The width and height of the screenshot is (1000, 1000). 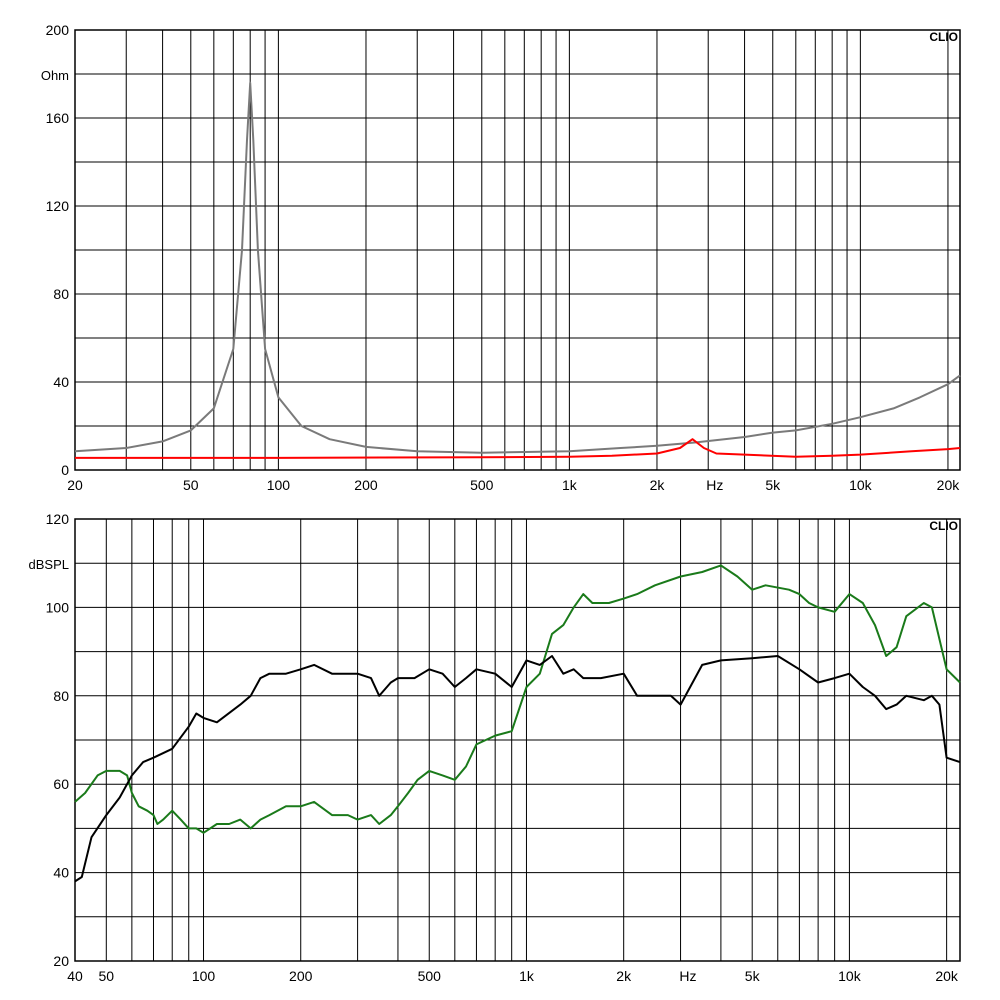 What do you see at coordinates (49, 564) in the screenshot?
I see `y-axis-label: dBSPL` at bounding box center [49, 564].